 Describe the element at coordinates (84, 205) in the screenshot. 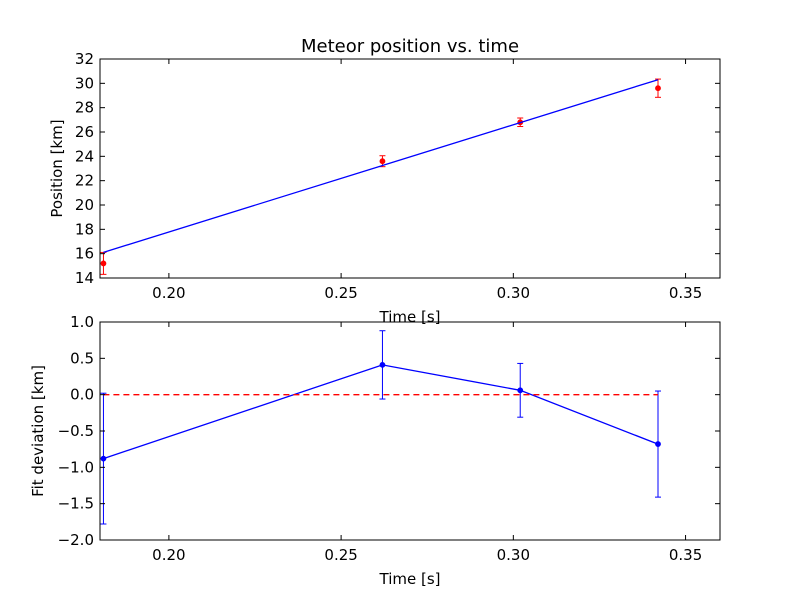

I see `top-y-tick-label-3: 20` at that location.